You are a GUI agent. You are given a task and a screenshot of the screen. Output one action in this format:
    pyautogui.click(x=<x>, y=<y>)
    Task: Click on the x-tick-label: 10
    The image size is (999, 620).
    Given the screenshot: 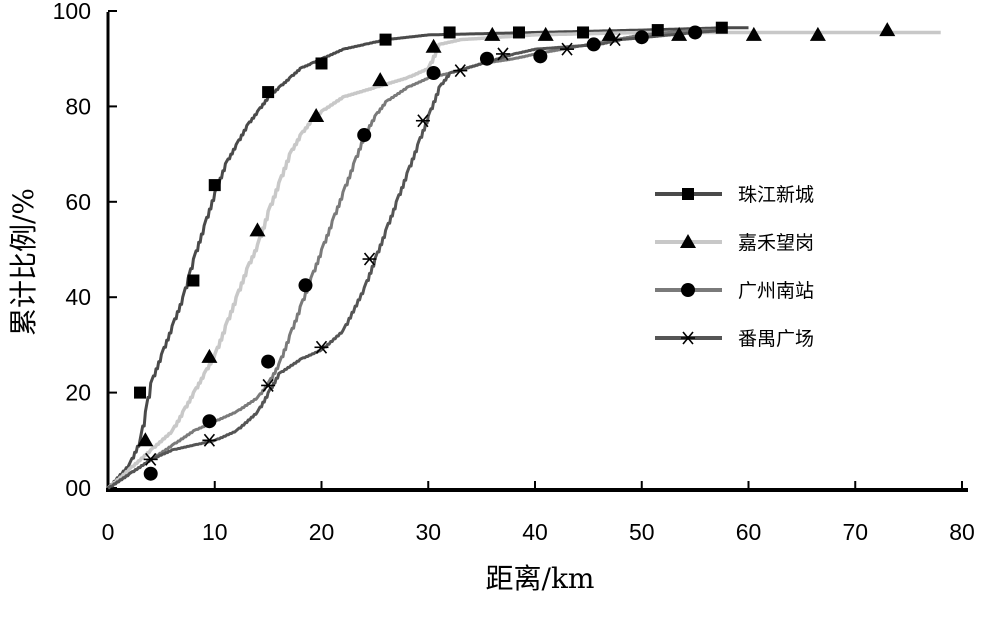 What is the action you would take?
    pyautogui.click(x=215, y=532)
    